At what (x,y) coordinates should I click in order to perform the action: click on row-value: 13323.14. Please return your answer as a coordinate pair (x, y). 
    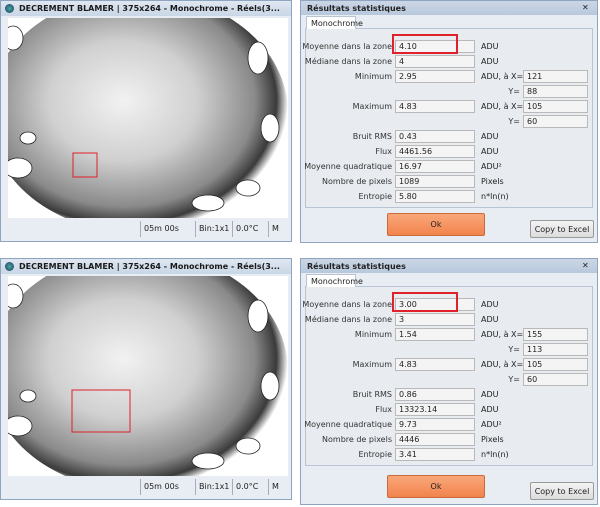
    Looking at the image, I should click on (435, 409).